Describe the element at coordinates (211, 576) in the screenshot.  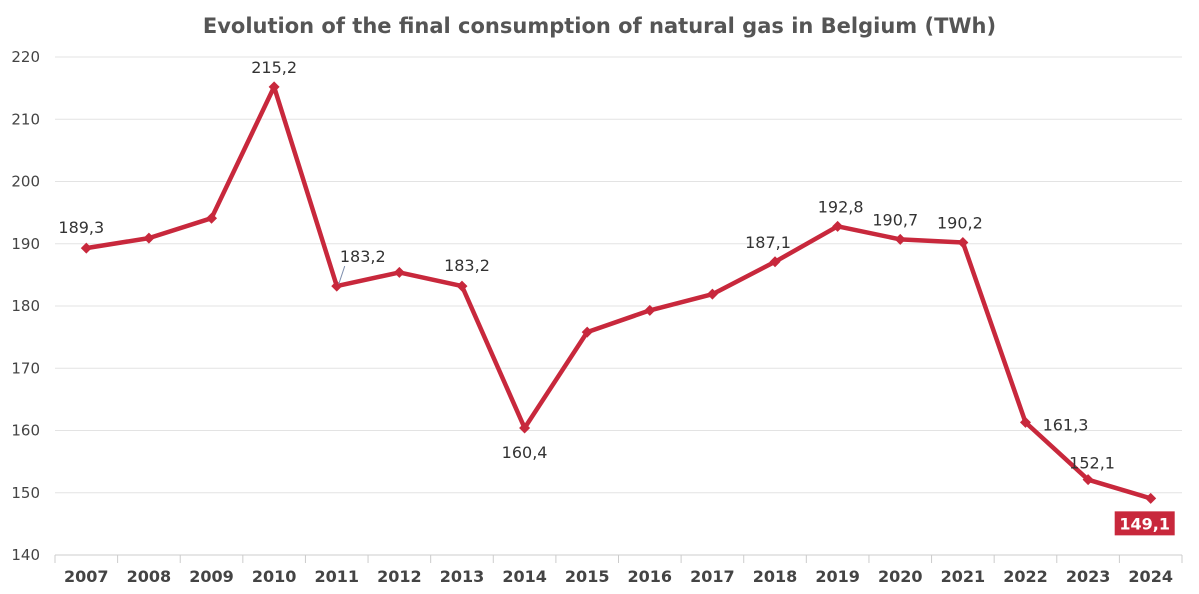
I see `x-tick-label: 2009` at that location.